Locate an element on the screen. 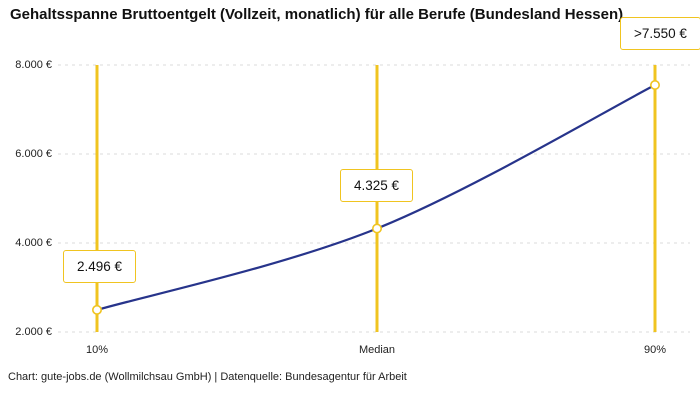 The height and width of the screenshot is (400, 700). annotation-bubble-10pct: 2.496 € is located at coordinates (100, 266).